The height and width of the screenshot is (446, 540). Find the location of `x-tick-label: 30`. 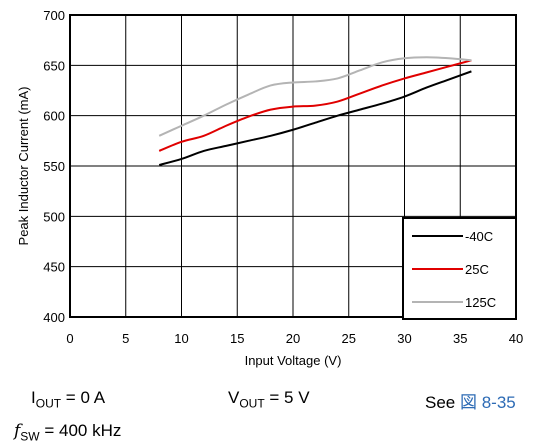

x-tick-label: 30 is located at coordinates (404, 338).